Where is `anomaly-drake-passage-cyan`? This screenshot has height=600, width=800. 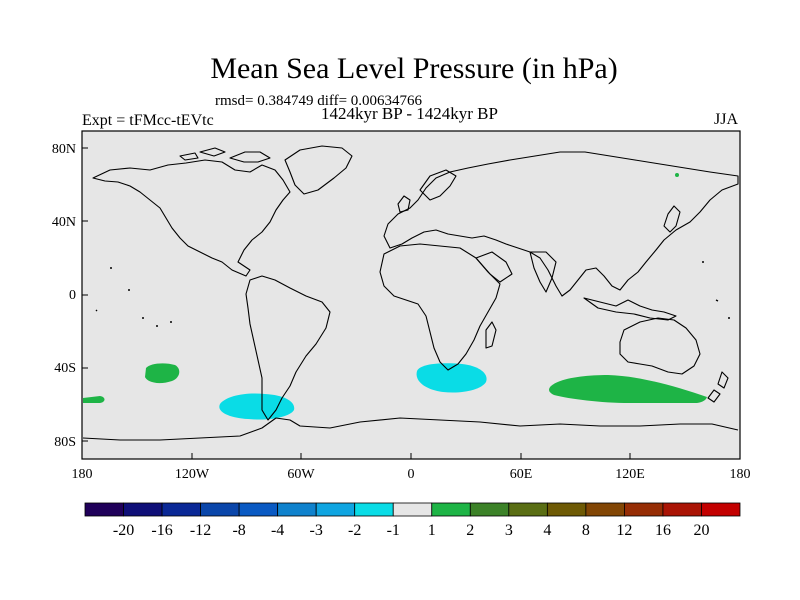 anomaly-drake-passage-cyan is located at coordinates (257, 406).